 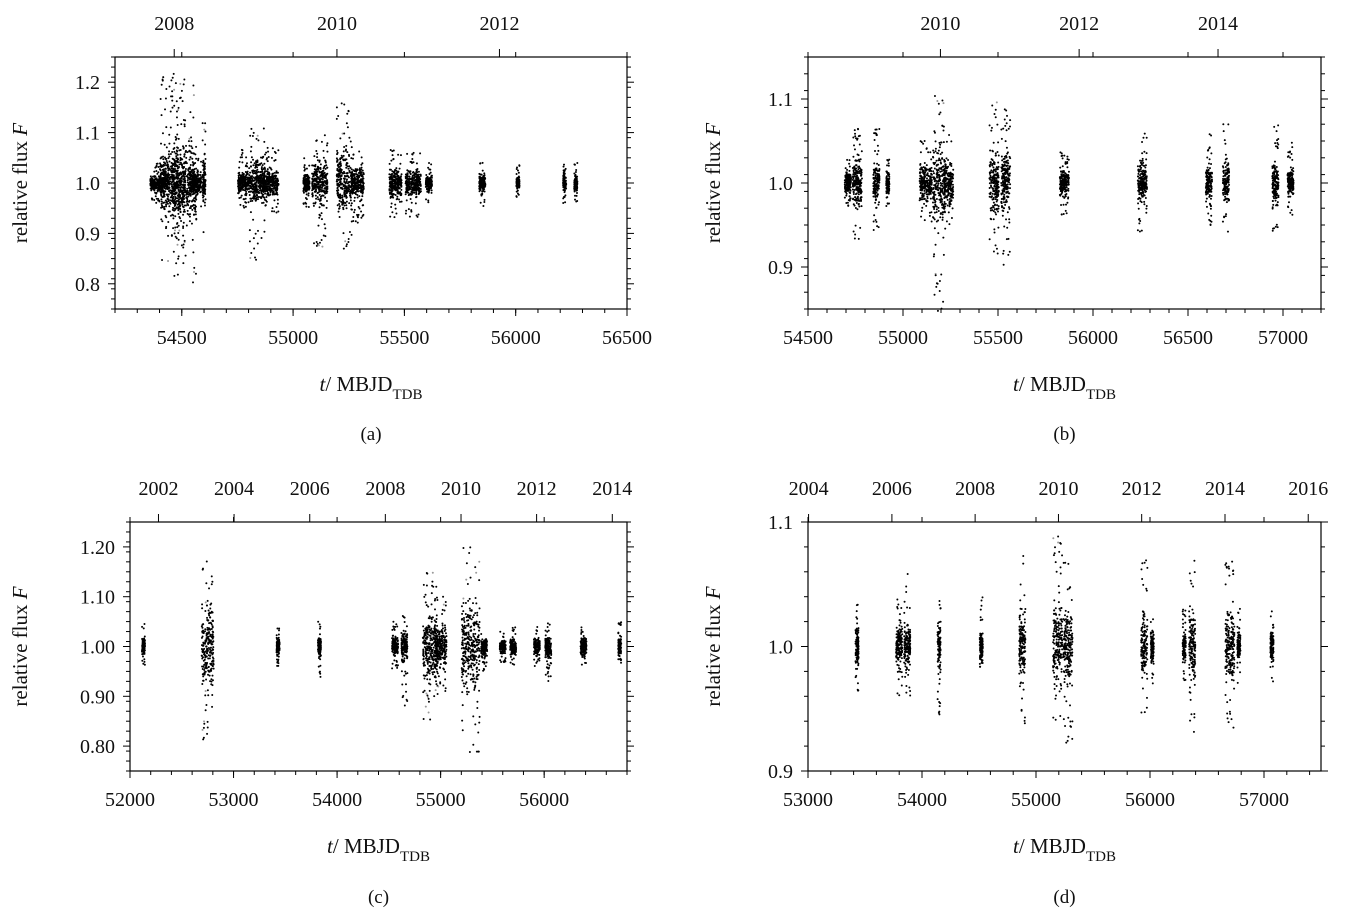 What do you see at coordinates (87, 134) in the screenshot?
I see `y-tick-label: 1.1` at bounding box center [87, 134].